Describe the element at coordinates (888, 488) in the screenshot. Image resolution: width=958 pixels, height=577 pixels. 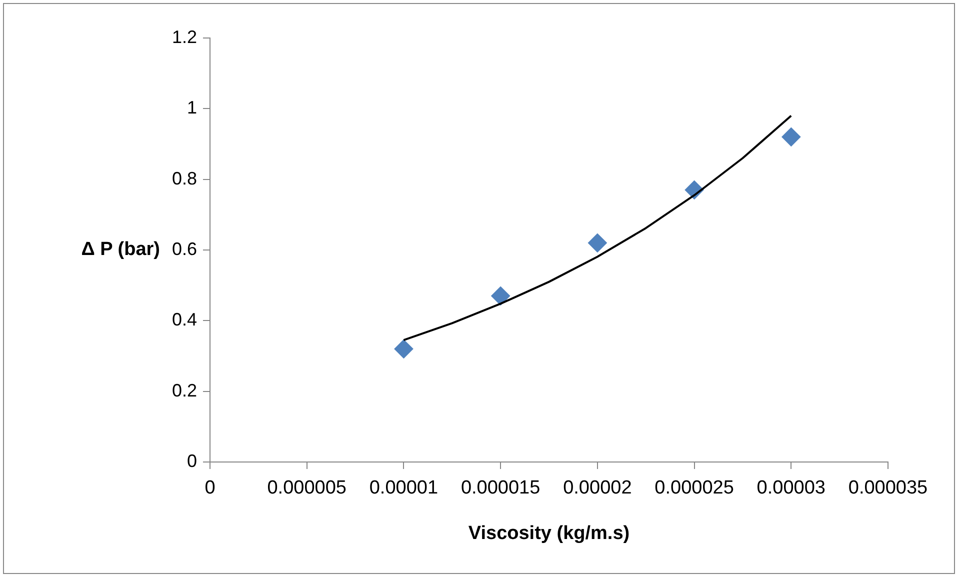
I see `x-tick-label: 0.000035` at that location.